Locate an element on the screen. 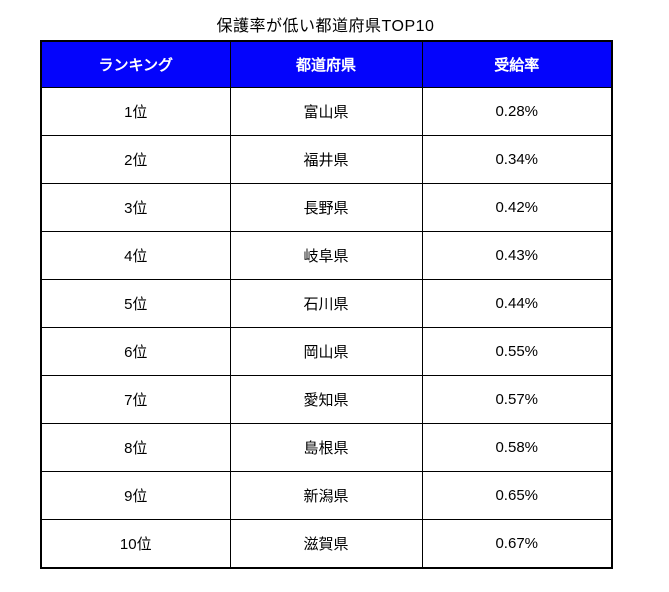 The image size is (669, 592). table-row: 9位 新潟県 0.65% is located at coordinates (326, 495).